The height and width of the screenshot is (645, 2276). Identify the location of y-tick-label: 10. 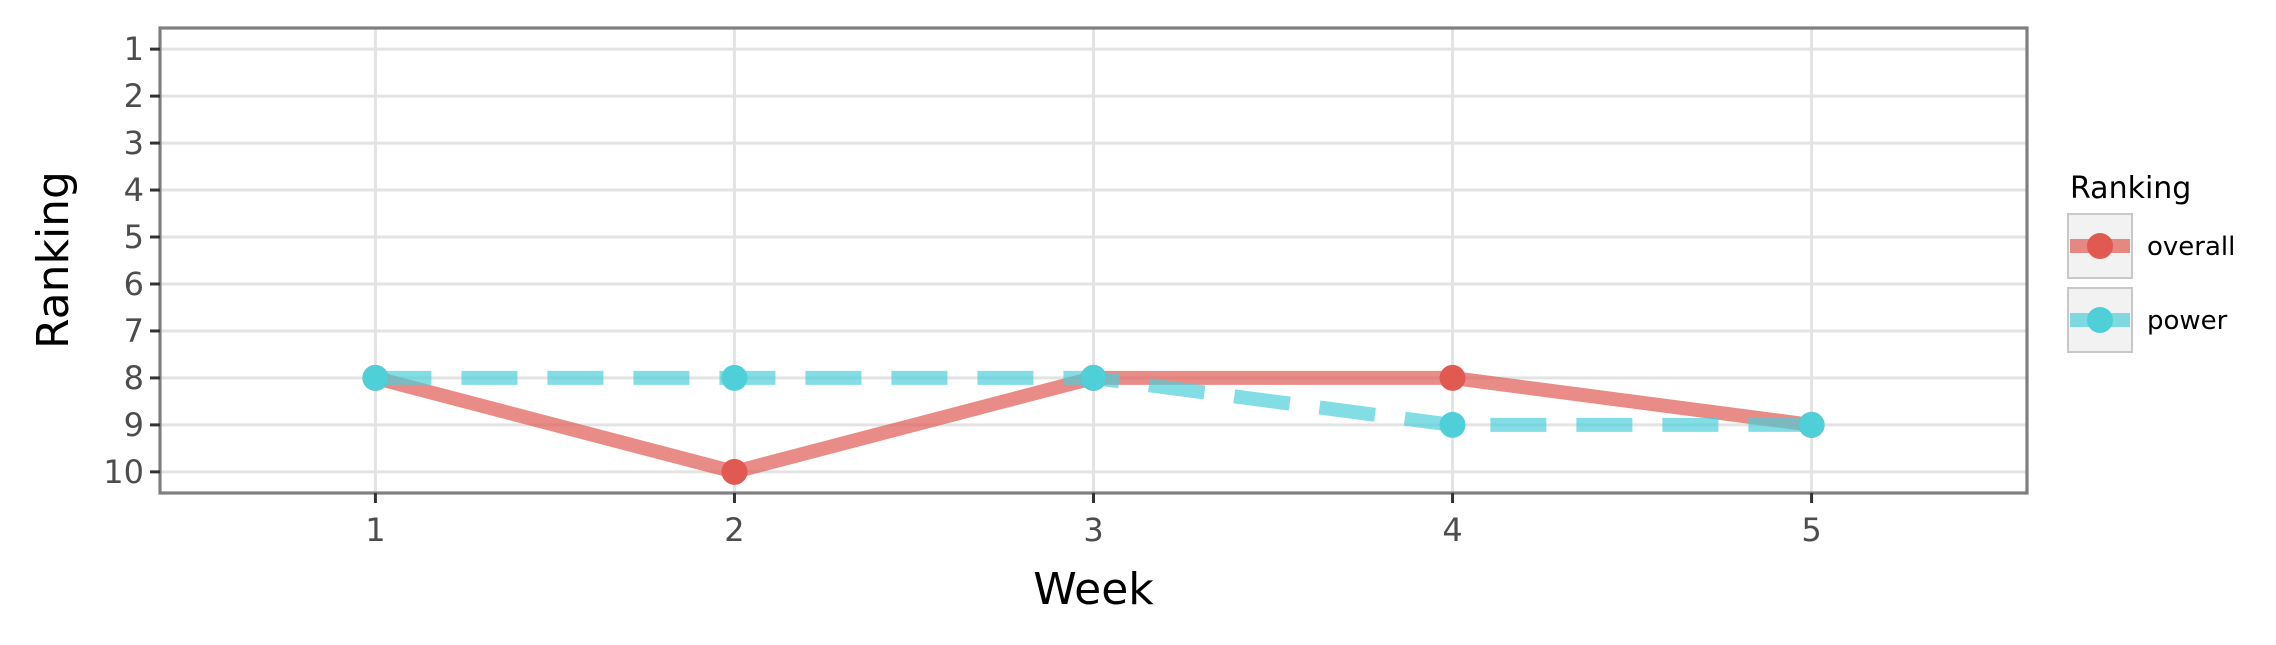
(123, 472).